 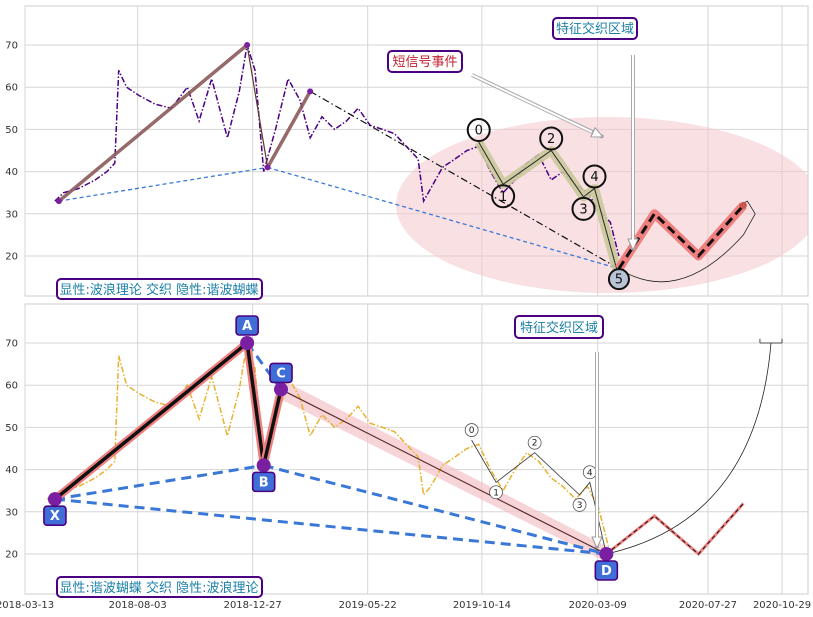 What do you see at coordinates (743, 205) in the screenshot?
I see `projection-end-marker` at bounding box center [743, 205].